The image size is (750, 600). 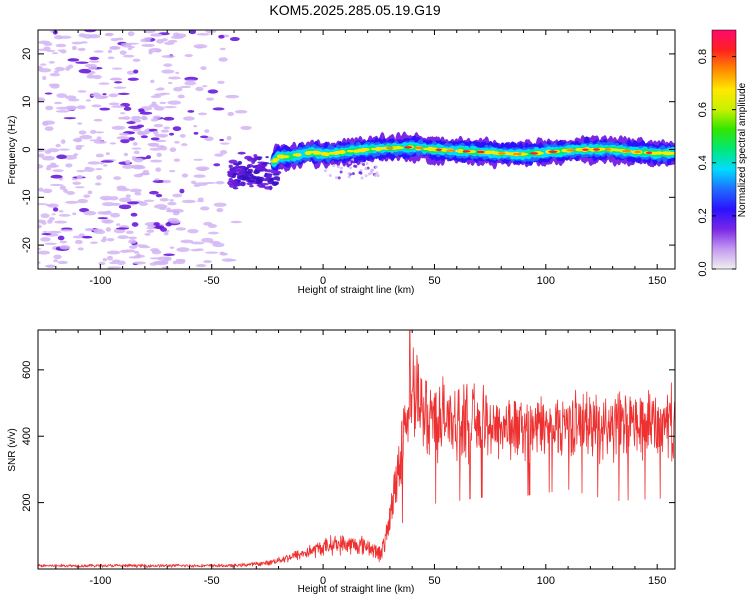 I want to click on spectrogram-x-axis-label: Height of straight line (km), so click(x=356, y=290).